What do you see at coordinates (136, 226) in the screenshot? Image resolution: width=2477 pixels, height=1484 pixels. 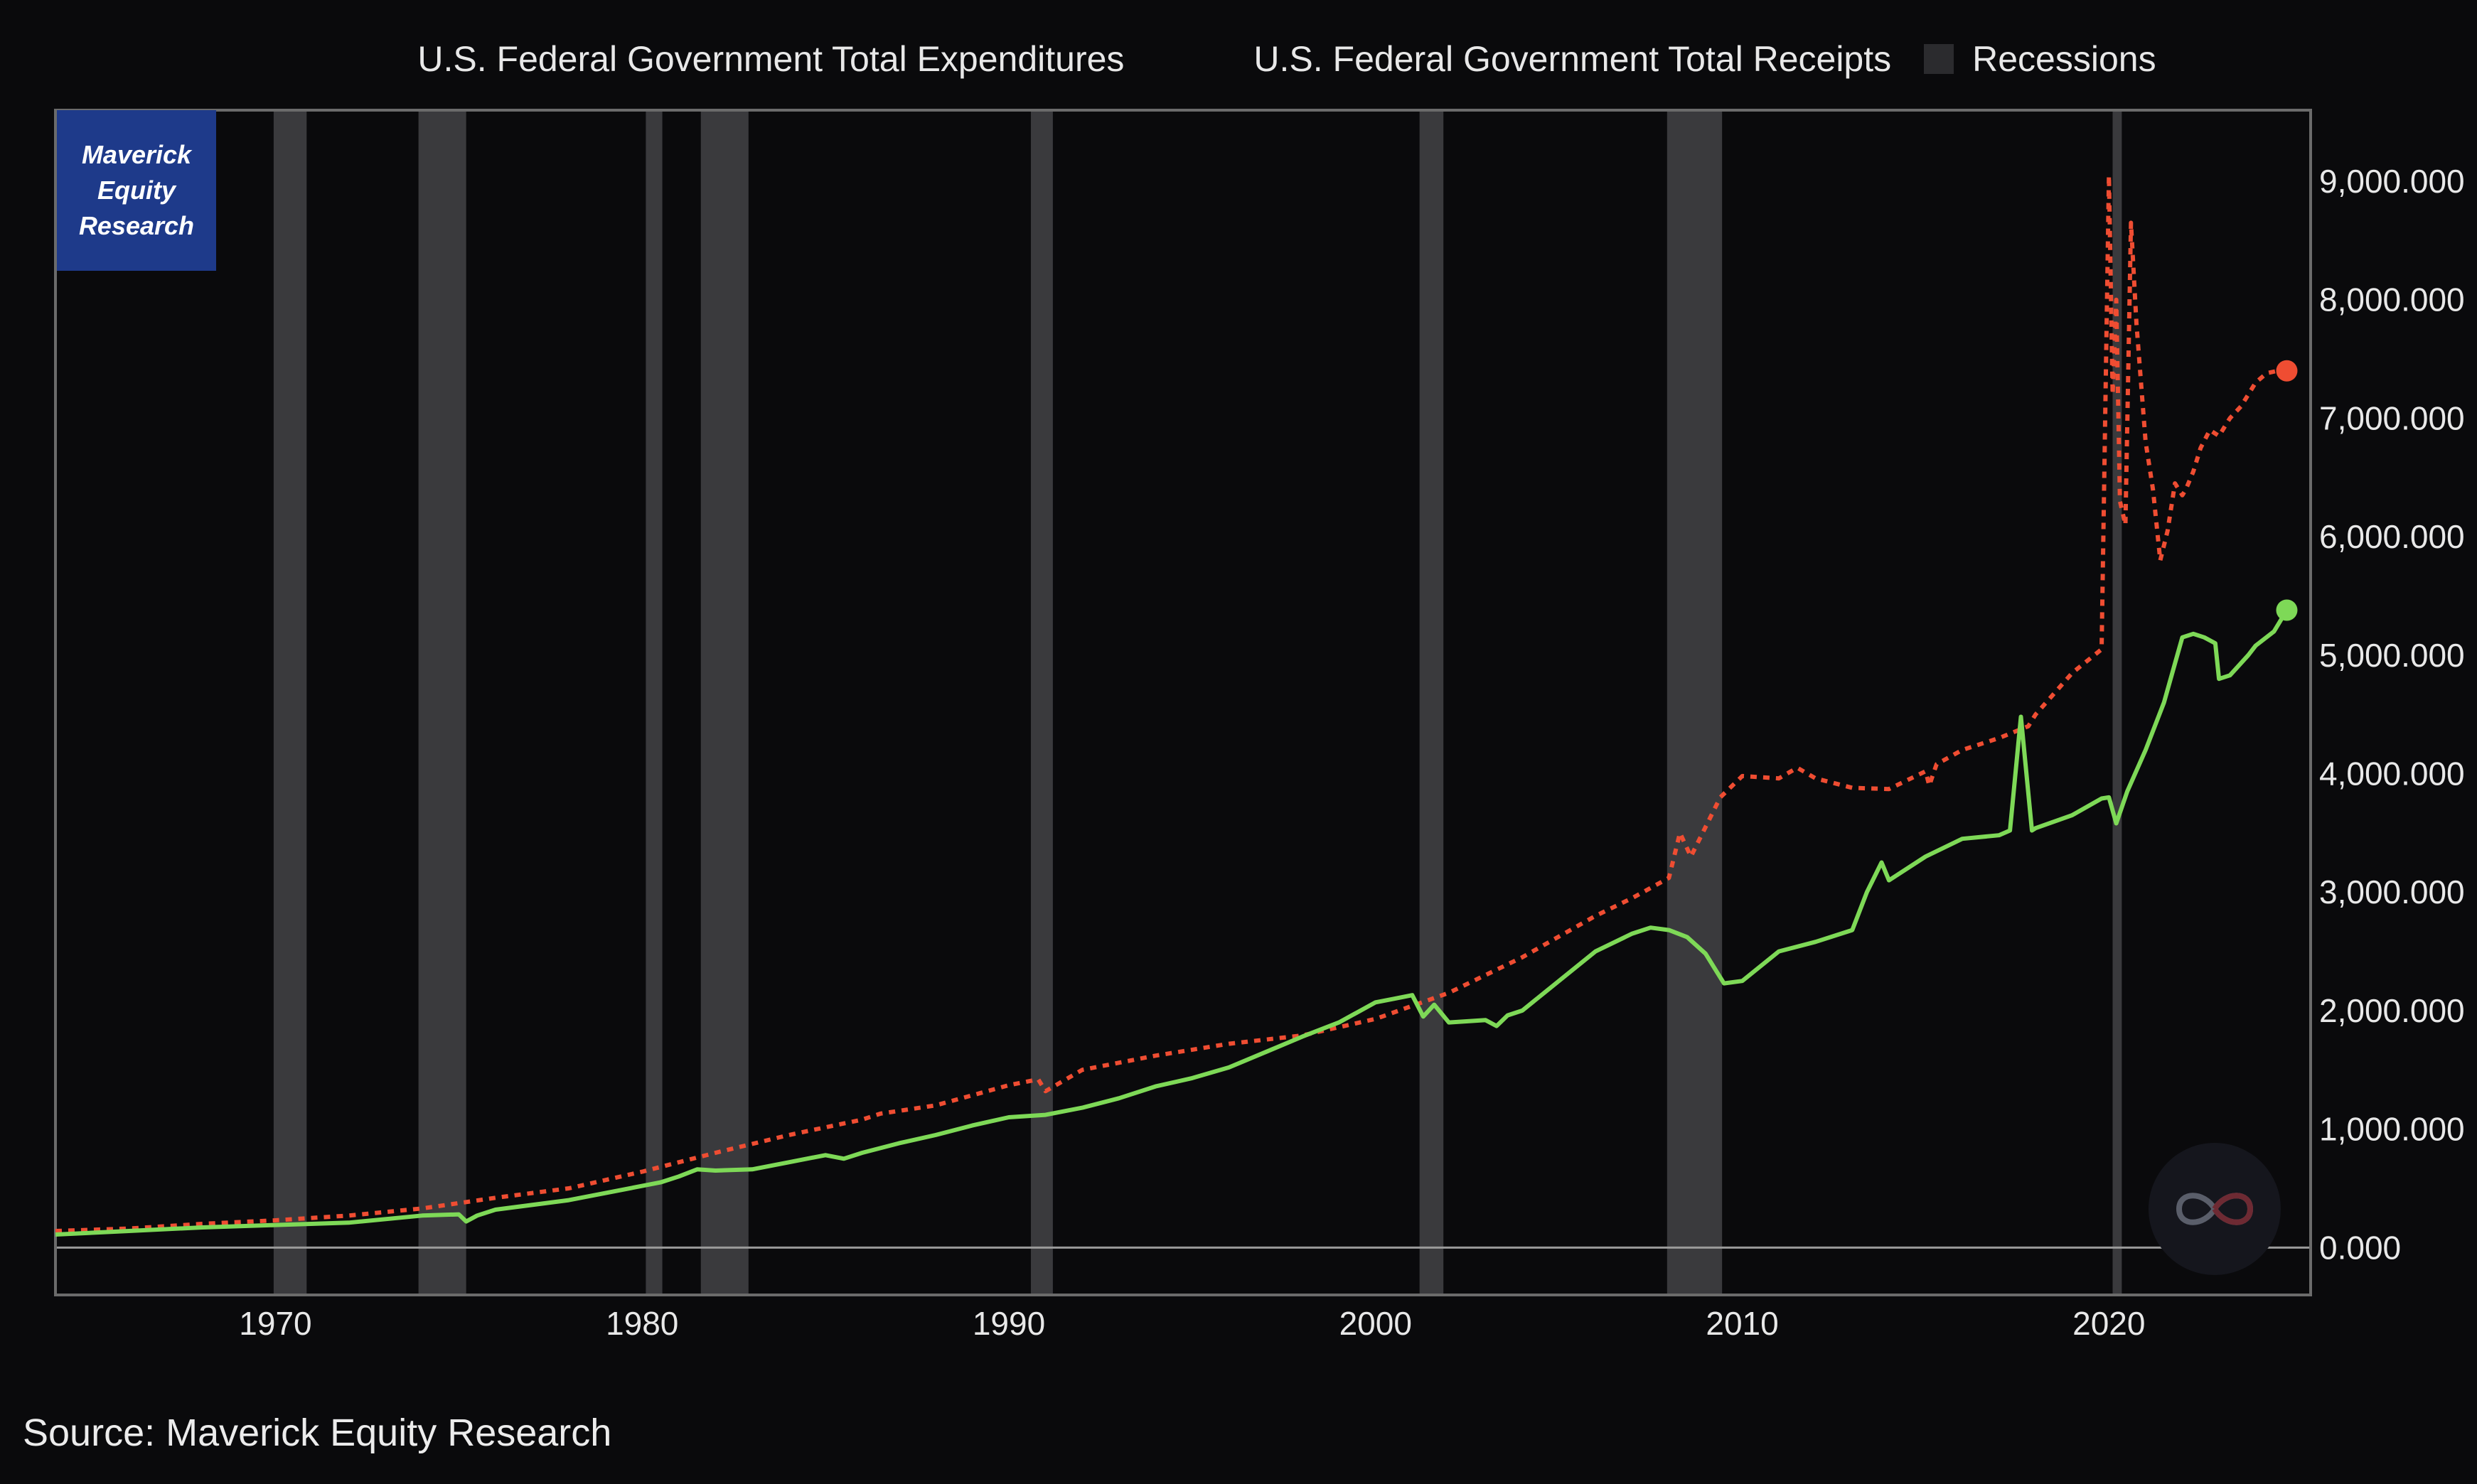 I see `badge-line-3: Research` at bounding box center [136, 226].